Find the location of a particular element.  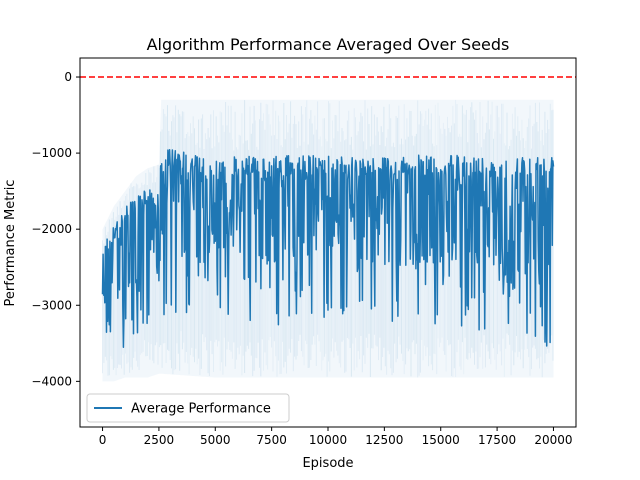

y-tick-label: −1000 is located at coordinates (51, 153).